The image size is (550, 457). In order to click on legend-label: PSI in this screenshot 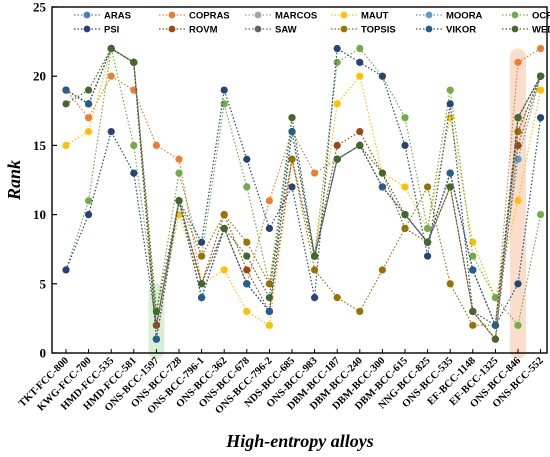, I will do `click(111, 30)`.